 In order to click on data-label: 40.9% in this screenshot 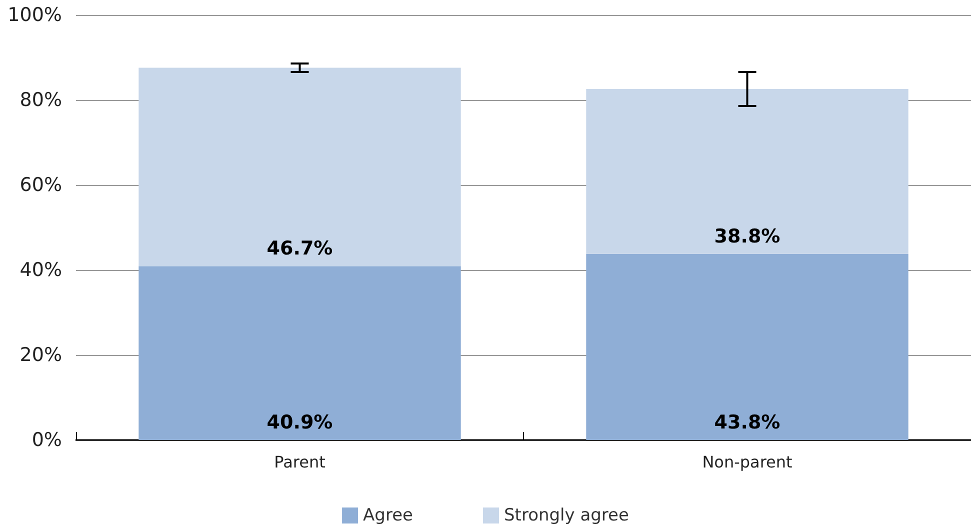, I will do `click(299, 423)`.